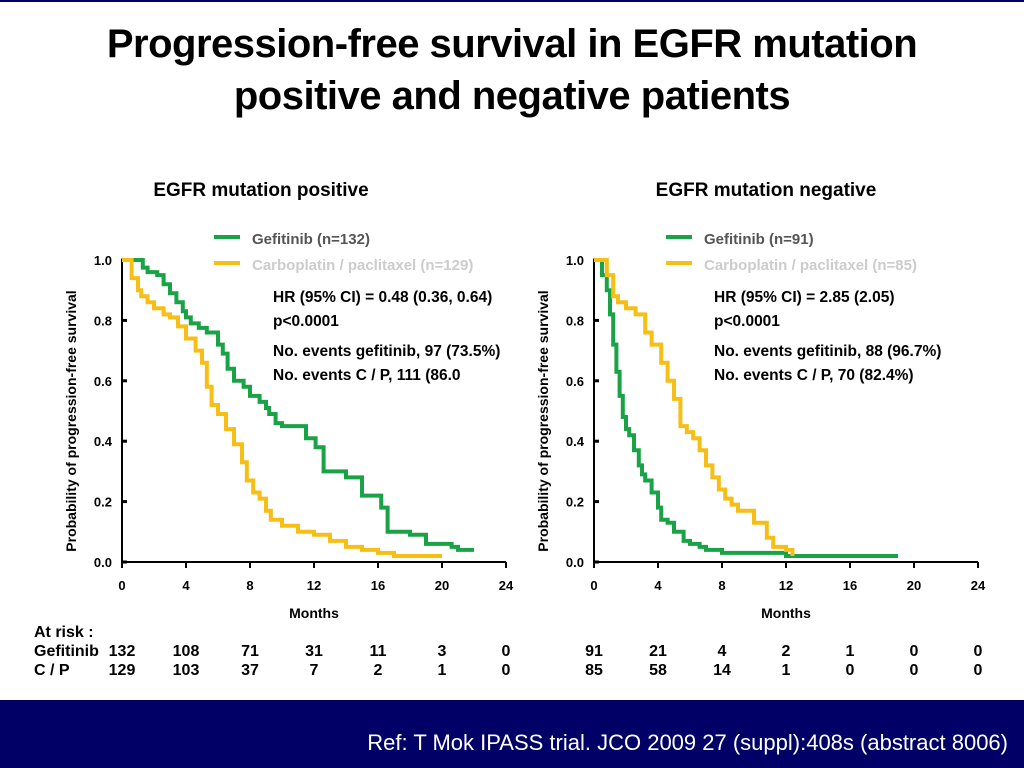  What do you see at coordinates (543, 420) in the screenshot?
I see `neg-y-axis-label: Probability of progression-free survival` at bounding box center [543, 420].